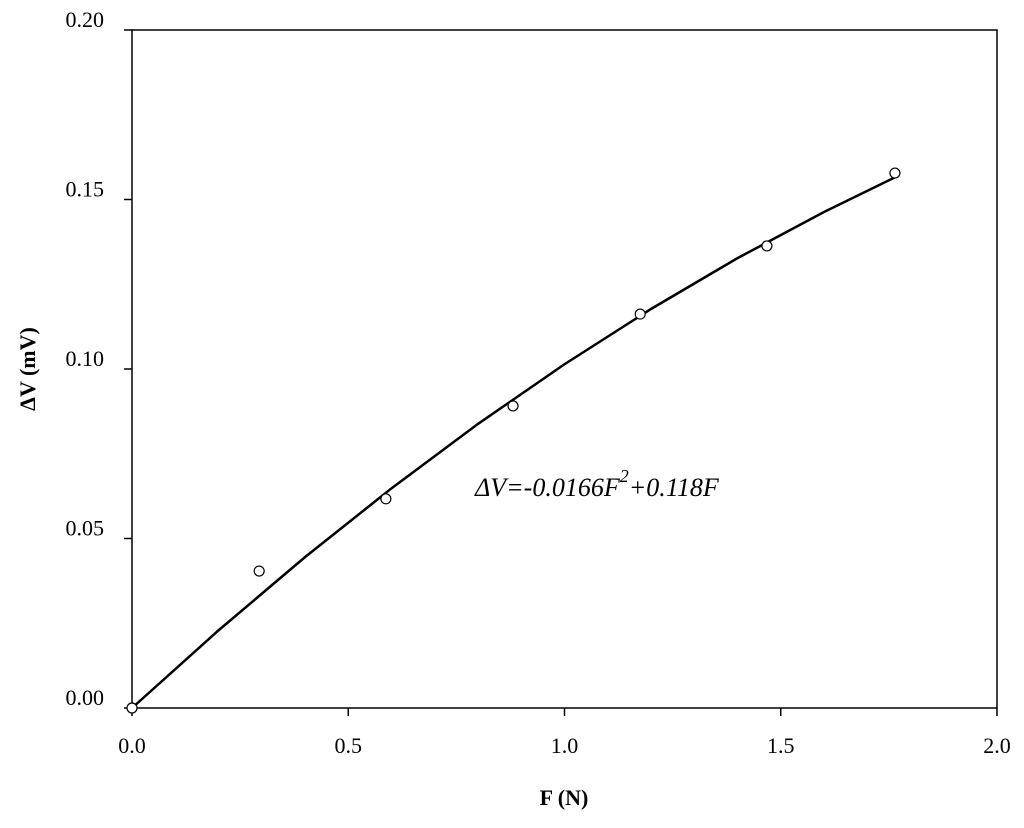 Image resolution: width=1024 pixels, height=828 pixels. What do you see at coordinates (781, 745) in the screenshot?
I see `x-tick-label: 1.5` at bounding box center [781, 745].